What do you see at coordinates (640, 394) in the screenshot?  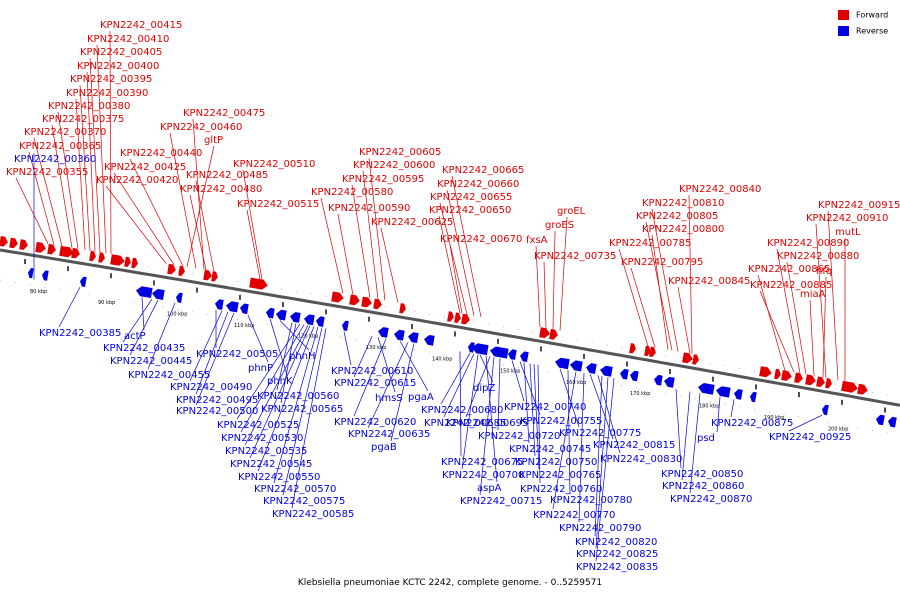 I see `scale-tick-label: 170 kbp` at bounding box center [640, 394].